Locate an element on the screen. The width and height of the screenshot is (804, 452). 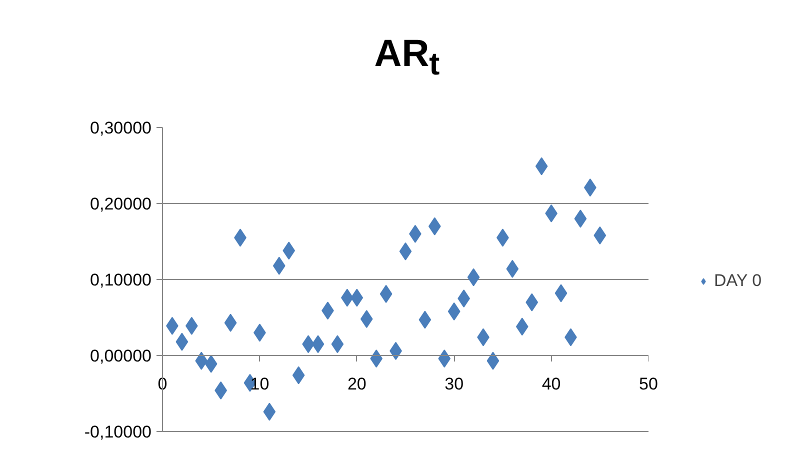
x-tick-label: 20 is located at coordinates (356, 384).